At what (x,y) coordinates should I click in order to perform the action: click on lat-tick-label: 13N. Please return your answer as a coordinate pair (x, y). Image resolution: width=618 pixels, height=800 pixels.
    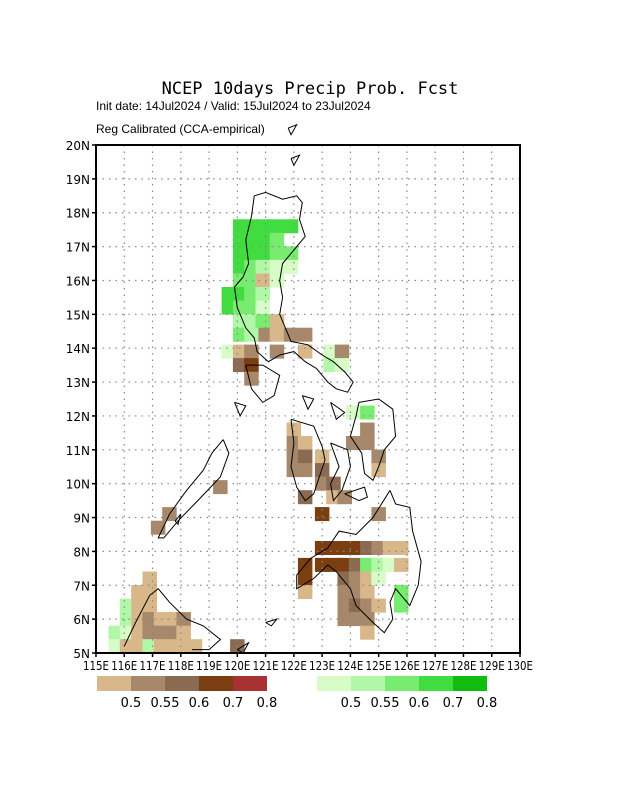
    Looking at the image, I should click on (78, 383).